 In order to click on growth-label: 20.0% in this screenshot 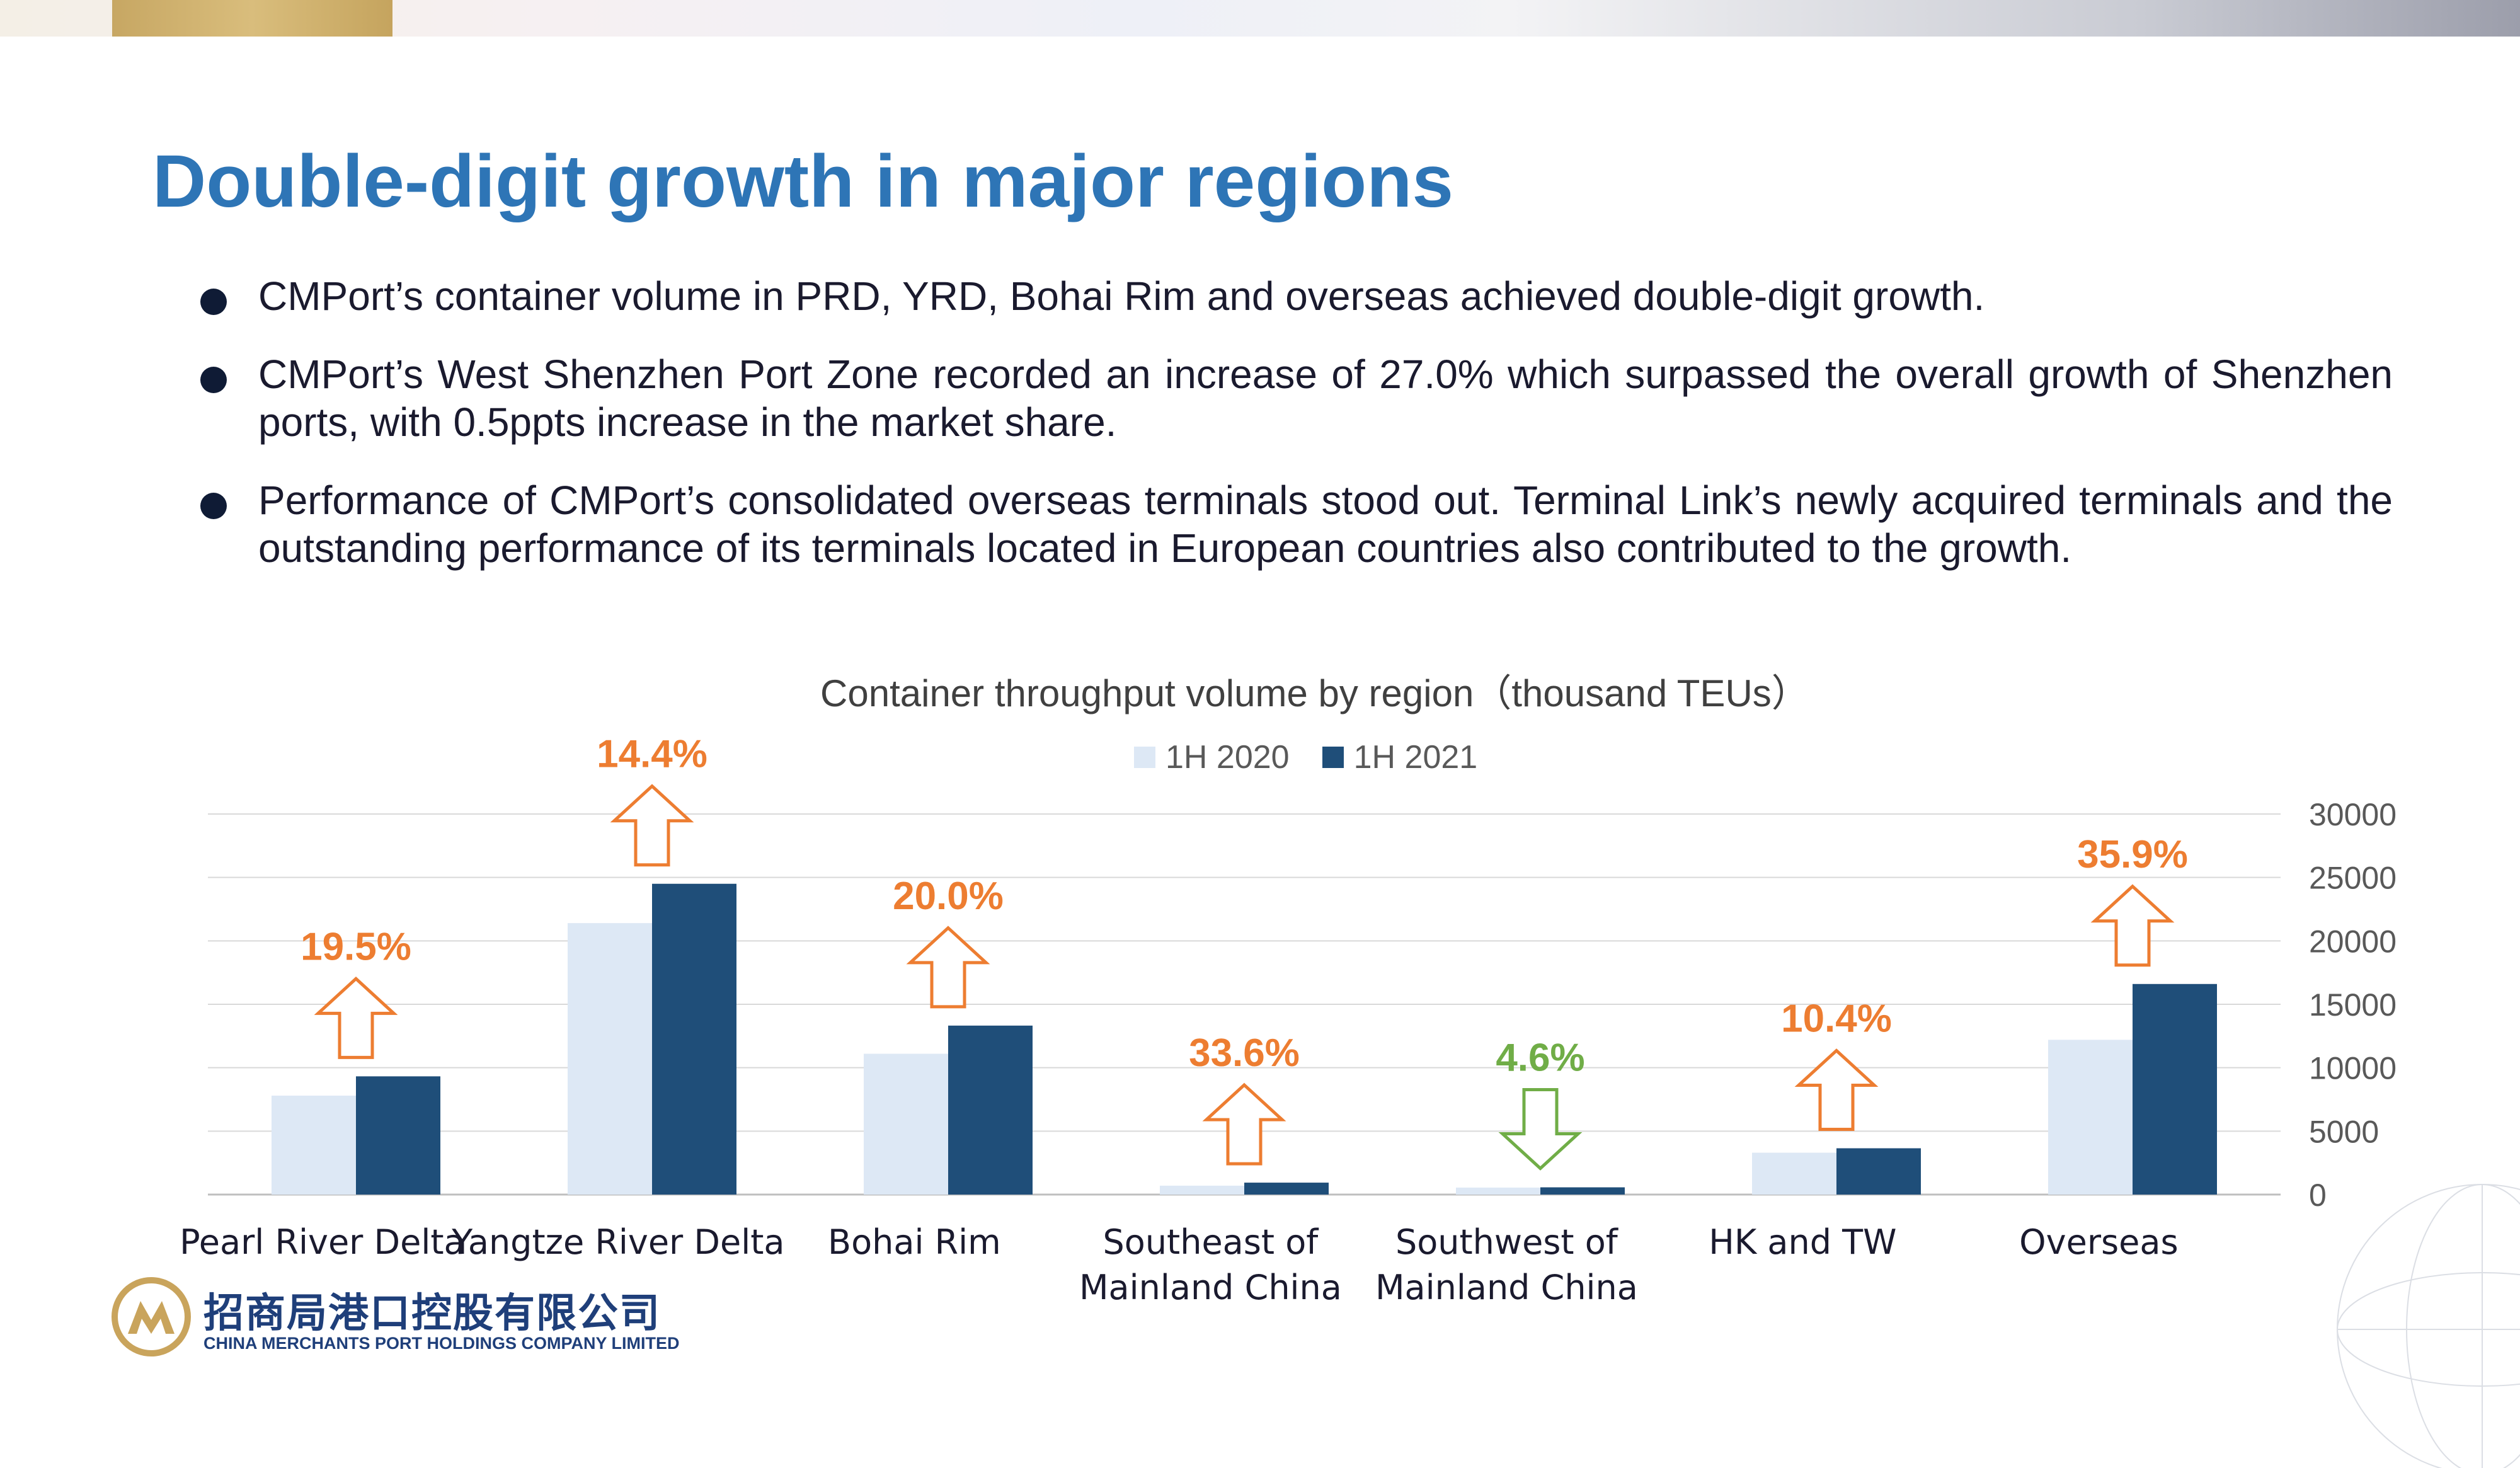, I will do `click(948, 896)`.